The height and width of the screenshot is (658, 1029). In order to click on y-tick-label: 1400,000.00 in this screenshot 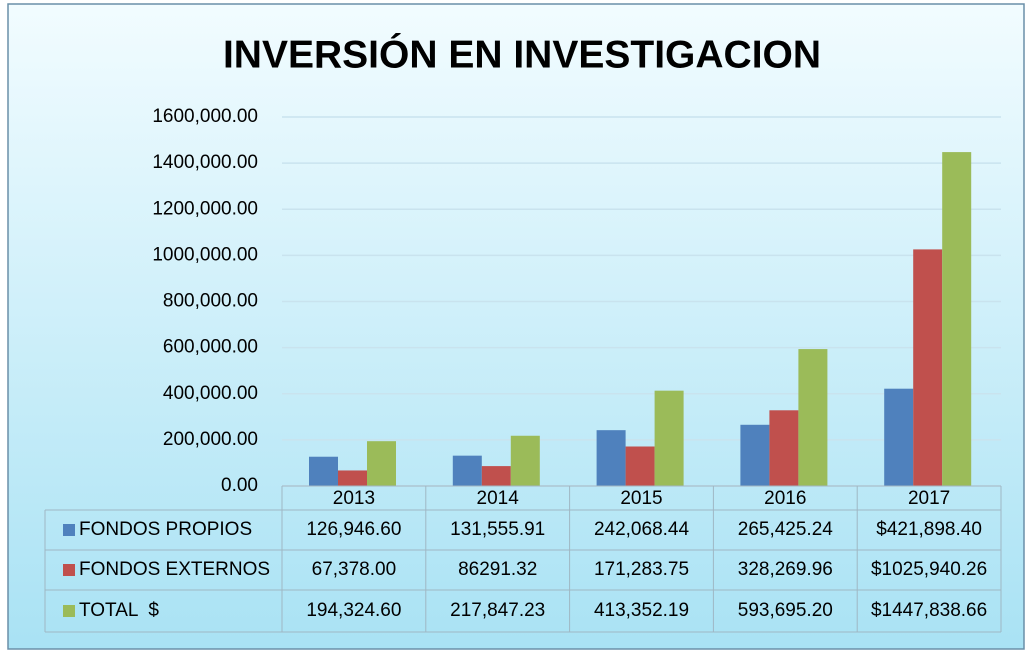, I will do `click(205, 162)`.